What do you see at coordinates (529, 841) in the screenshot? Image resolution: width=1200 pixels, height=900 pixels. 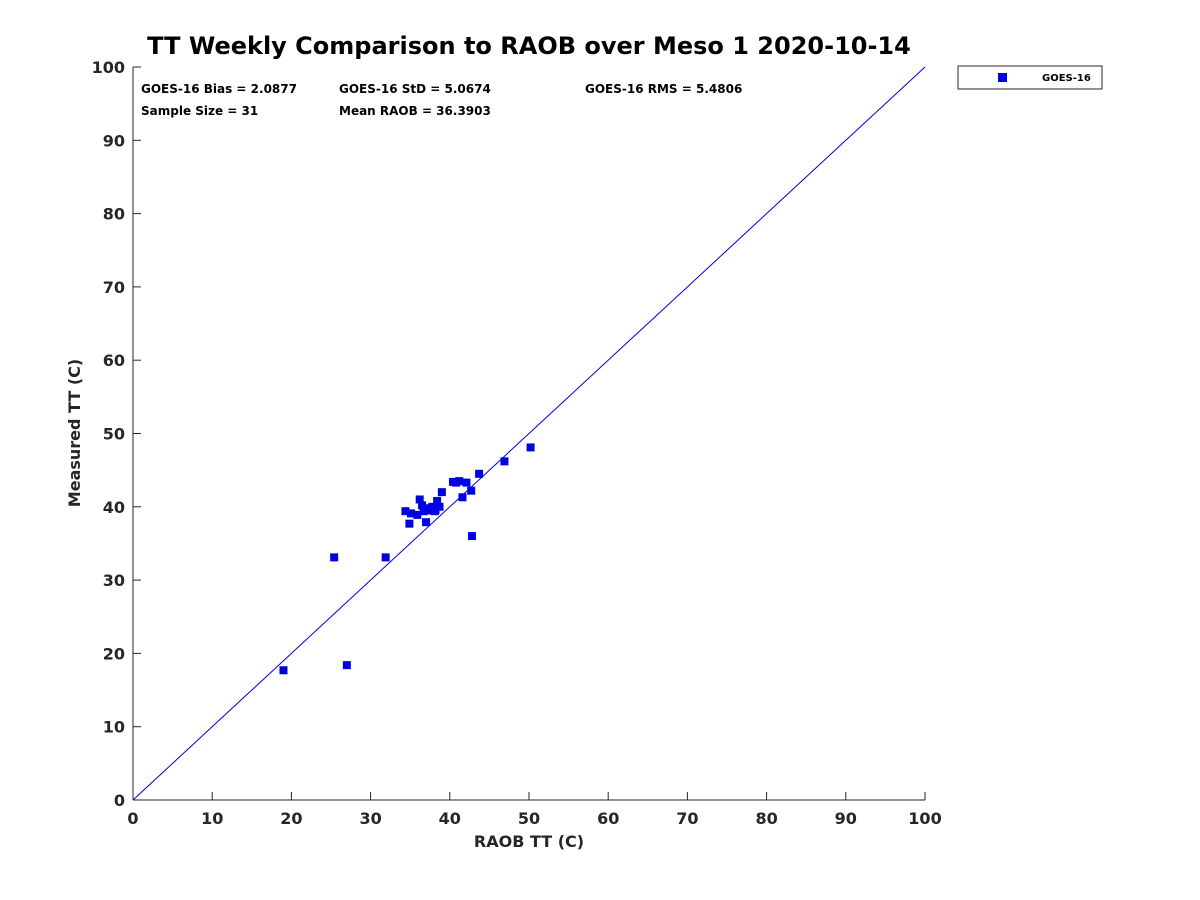 I see `x-axis-label: RAOB TT (C)` at bounding box center [529, 841].